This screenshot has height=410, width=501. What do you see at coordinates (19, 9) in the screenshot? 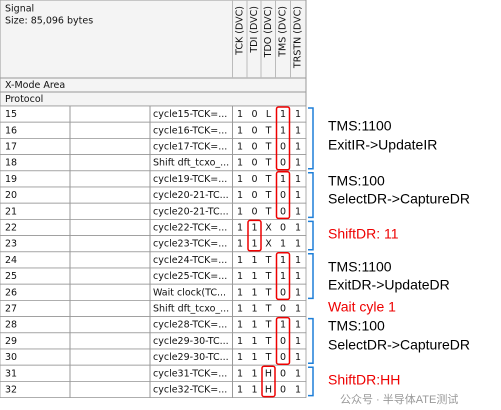
I see `signal-label: Signal` at bounding box center [19, 9].